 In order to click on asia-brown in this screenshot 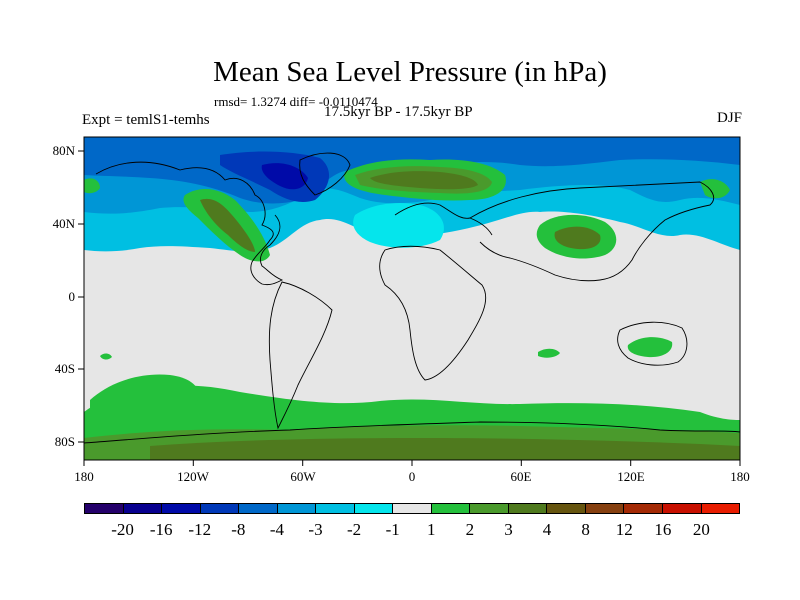, I will do `click(577, 238)`.